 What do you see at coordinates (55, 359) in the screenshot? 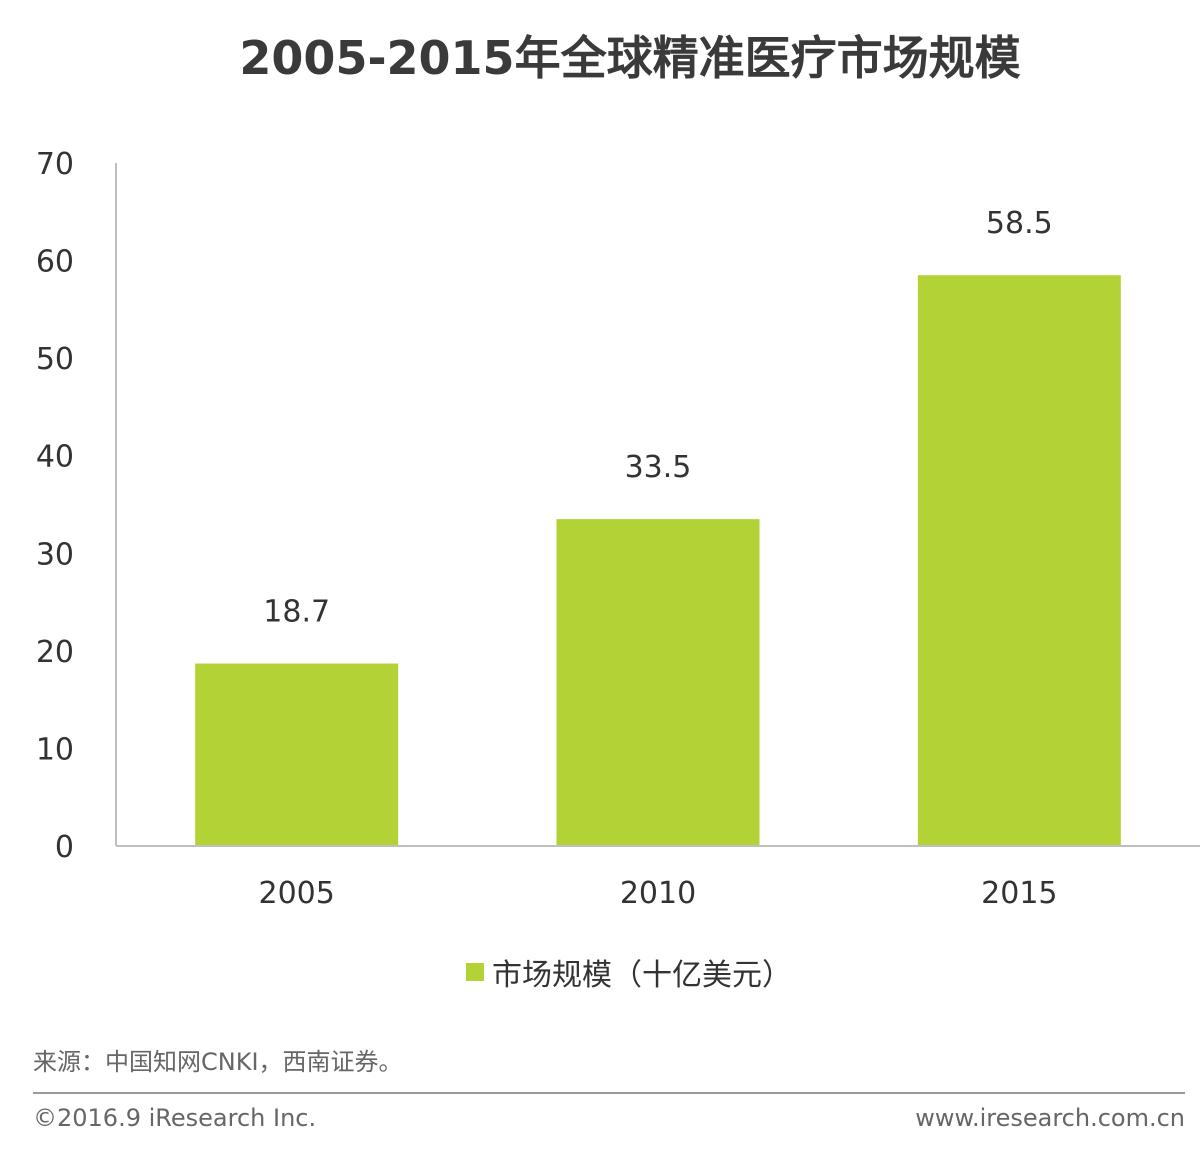
I see `y-tick-label: 50` at bounding box center [55, 359].